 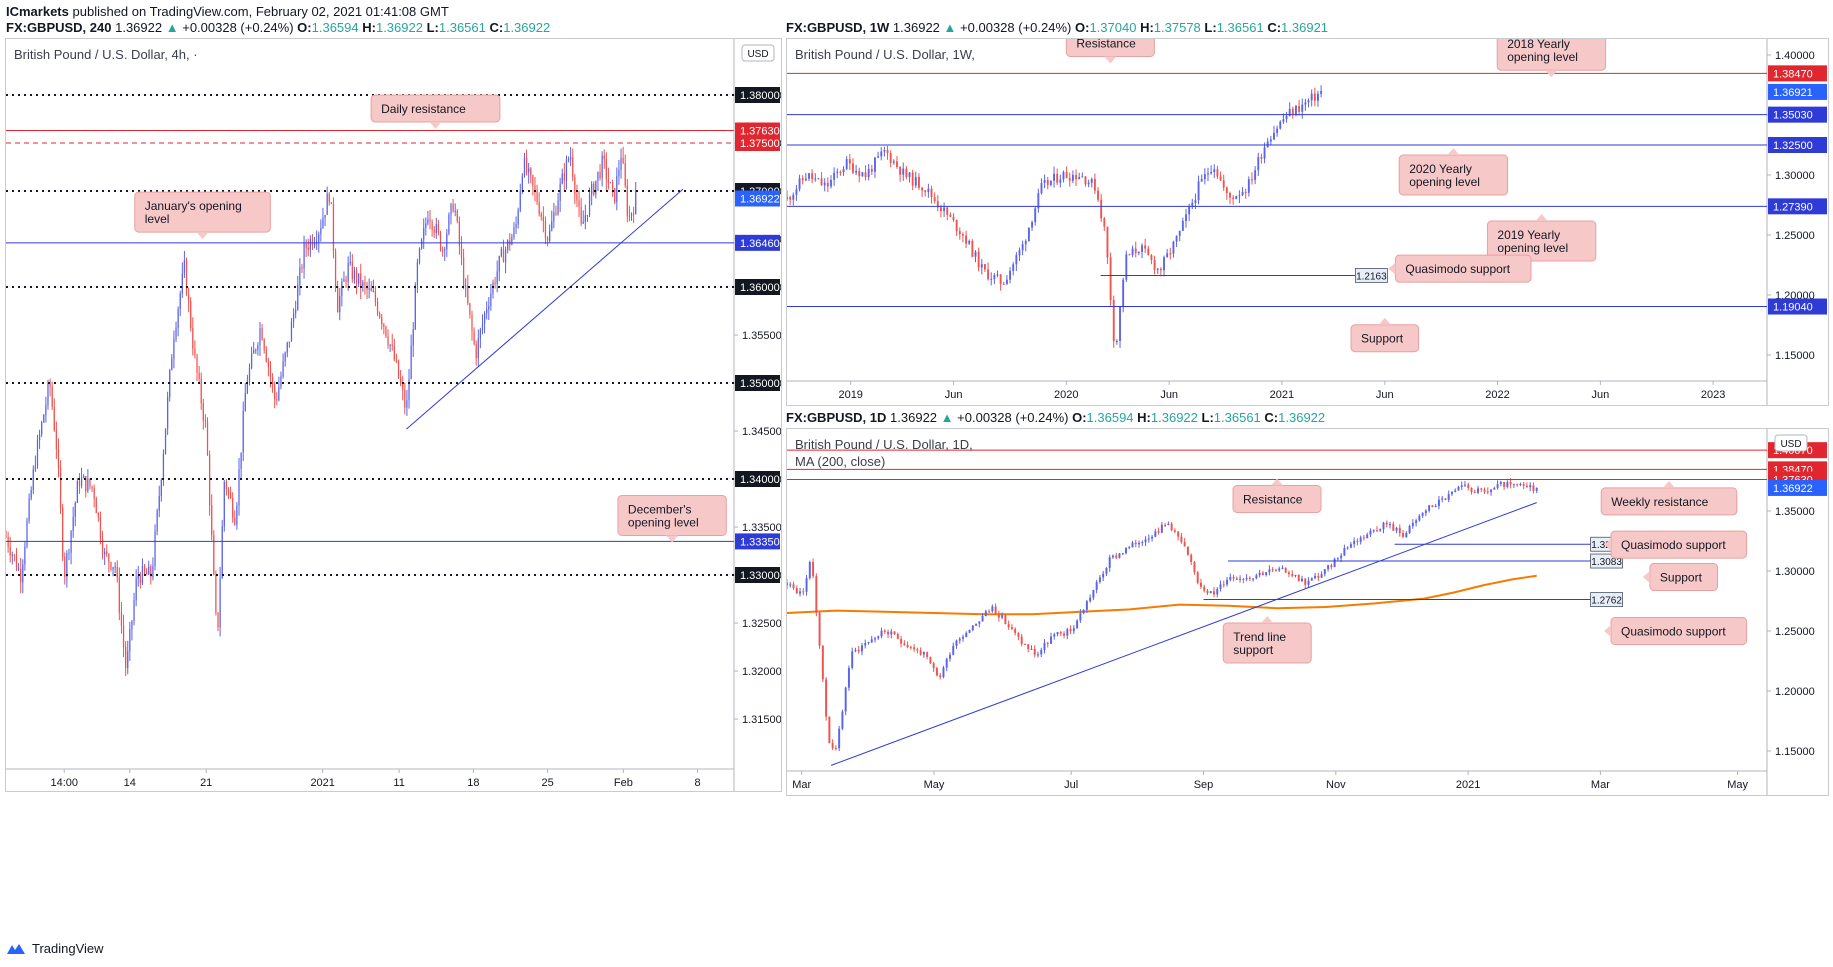 I want to click on x-tick-label: 2021, so click(x=1468, y=785).